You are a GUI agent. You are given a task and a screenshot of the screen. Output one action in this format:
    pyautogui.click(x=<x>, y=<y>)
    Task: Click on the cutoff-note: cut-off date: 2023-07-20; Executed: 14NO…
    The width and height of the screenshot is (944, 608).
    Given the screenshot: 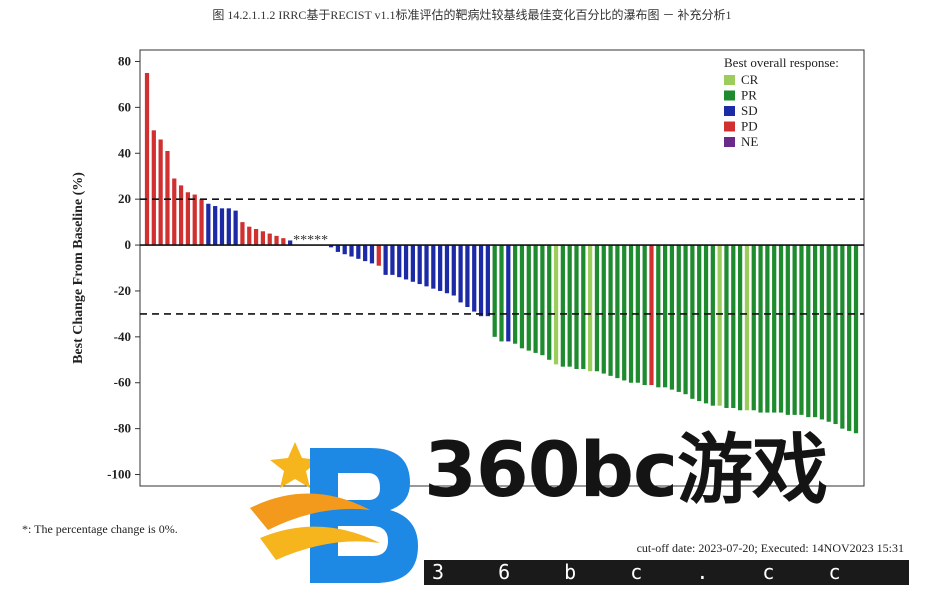 What is the action you would take?
    pyautogui.click(x=770, y=548)
    